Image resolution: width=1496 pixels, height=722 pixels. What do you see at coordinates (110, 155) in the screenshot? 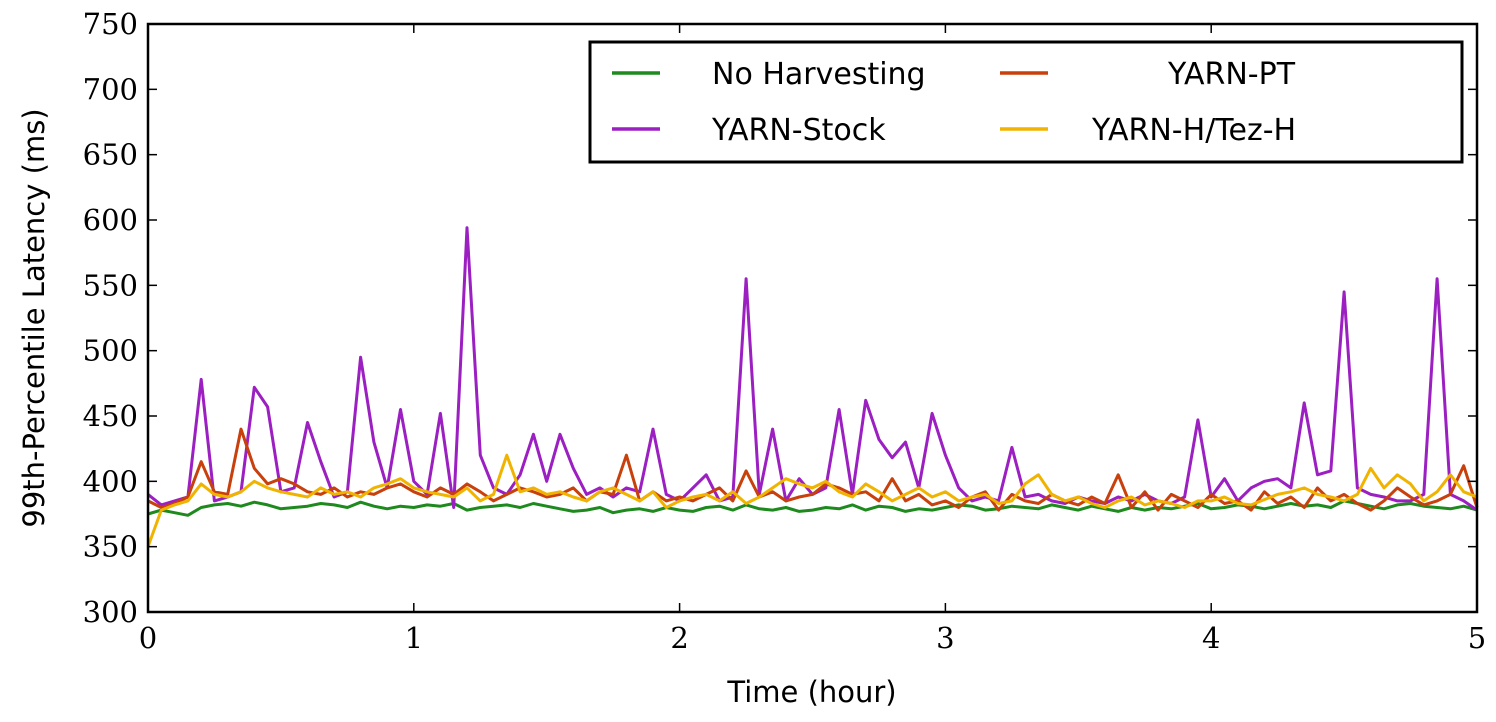
I see `y-tick-label: 650` at bounding box center [110, 155].